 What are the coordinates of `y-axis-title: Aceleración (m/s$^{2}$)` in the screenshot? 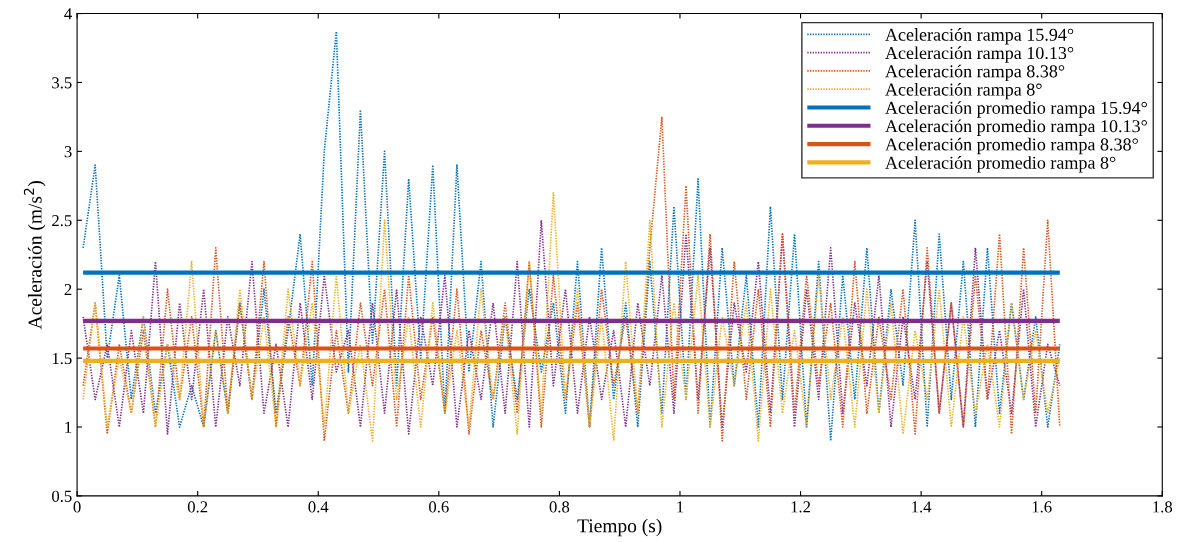 It's located at (34, 255).